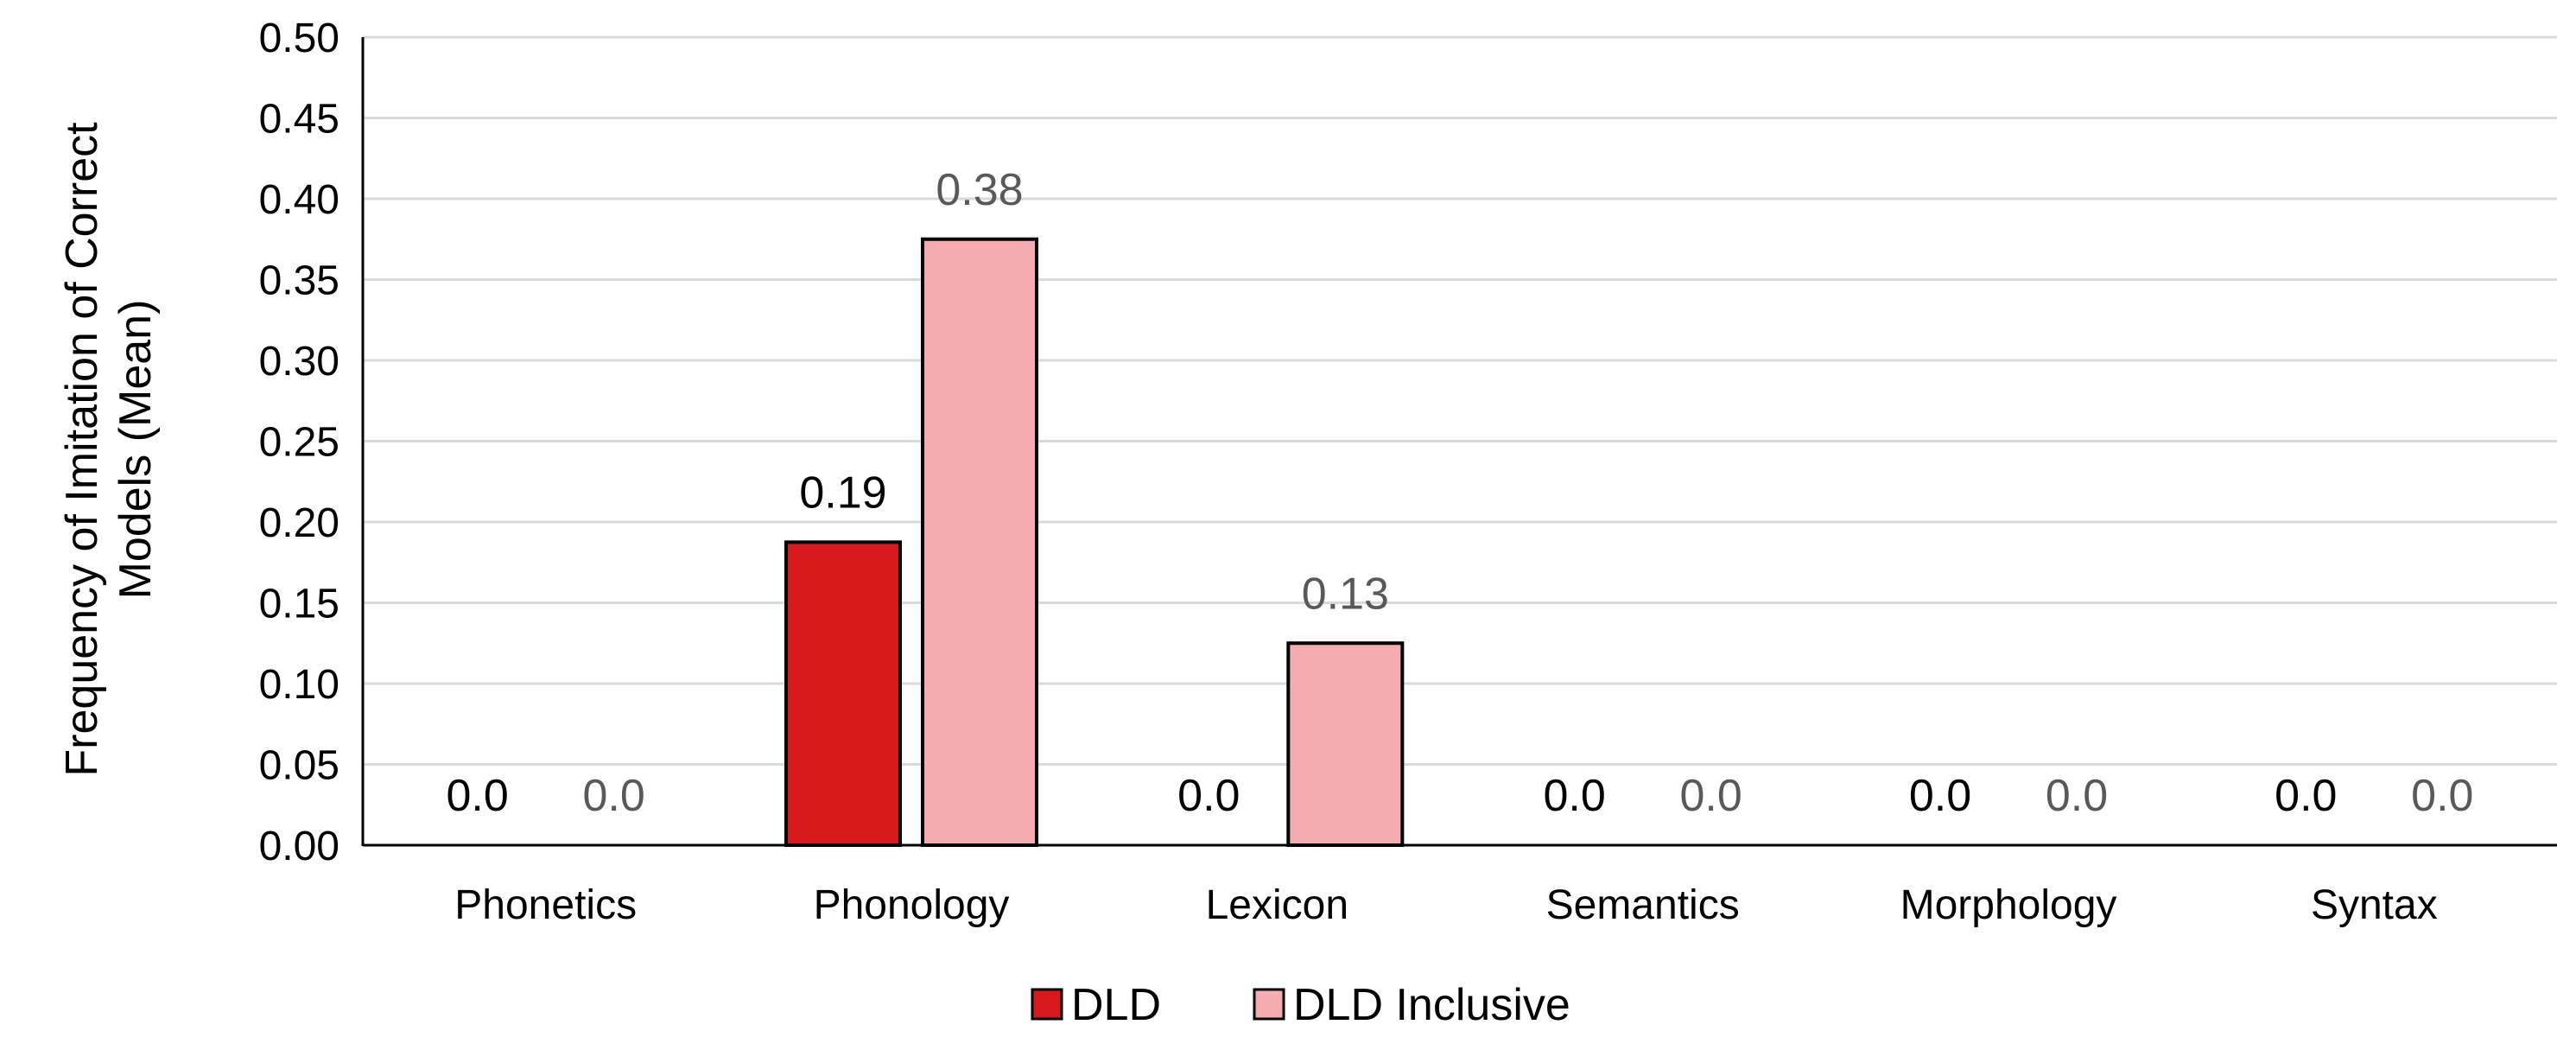 The height and width of the screenshot is (1050, 2576). I want to click on x-tick-label: Morphology, so click(2008, 905).